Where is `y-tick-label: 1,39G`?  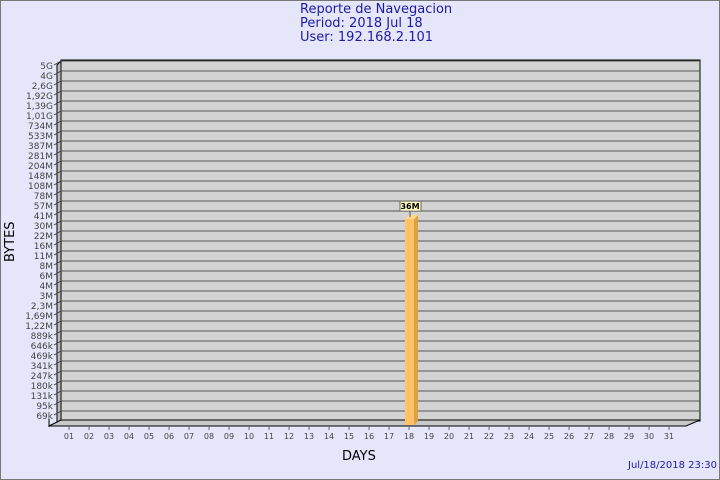
y-tick-label: 1,39G is located at coordinates (39, 107).